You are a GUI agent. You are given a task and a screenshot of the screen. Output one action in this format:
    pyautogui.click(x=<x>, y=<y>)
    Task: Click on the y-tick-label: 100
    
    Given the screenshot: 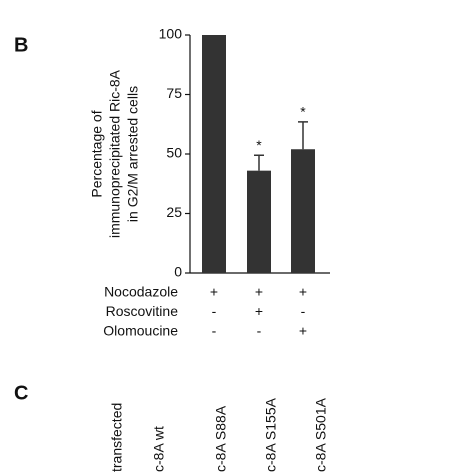 What is the action you would take?
    pyautogui.click(x=171, y=34)
    